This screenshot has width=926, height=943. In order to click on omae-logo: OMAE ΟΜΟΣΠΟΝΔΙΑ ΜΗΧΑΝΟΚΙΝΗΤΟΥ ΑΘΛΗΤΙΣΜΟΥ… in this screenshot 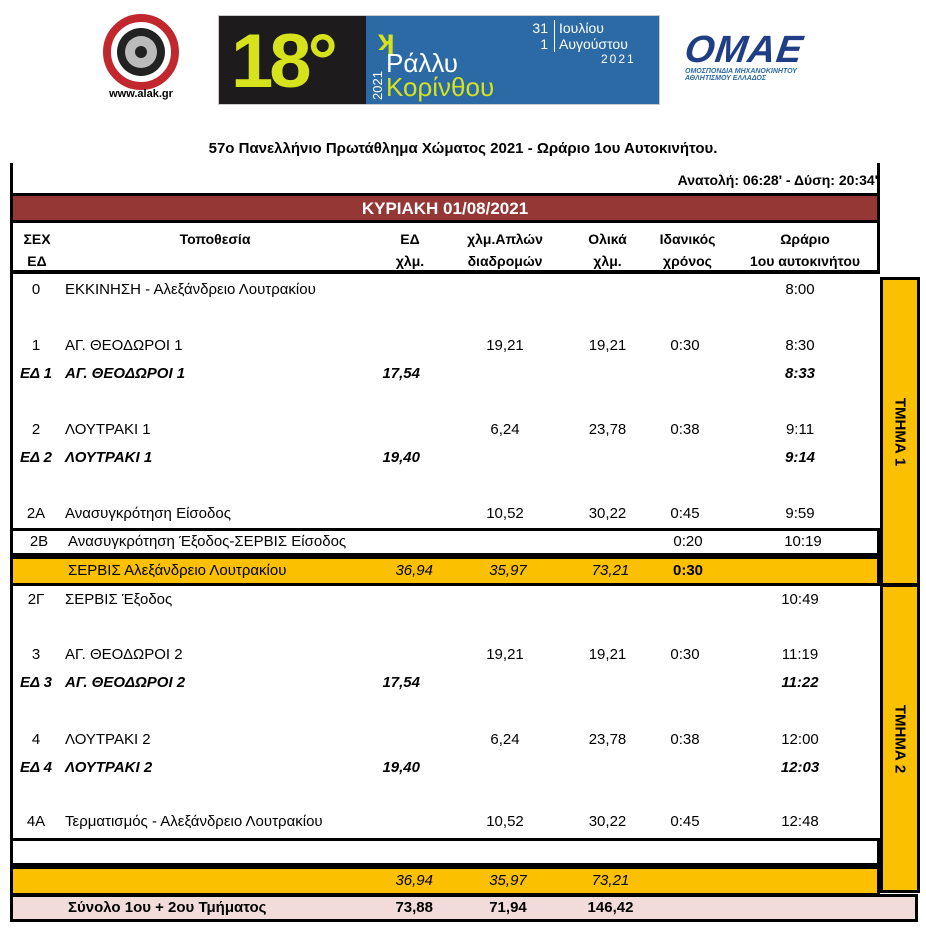, I will do `click(758, 60)`.